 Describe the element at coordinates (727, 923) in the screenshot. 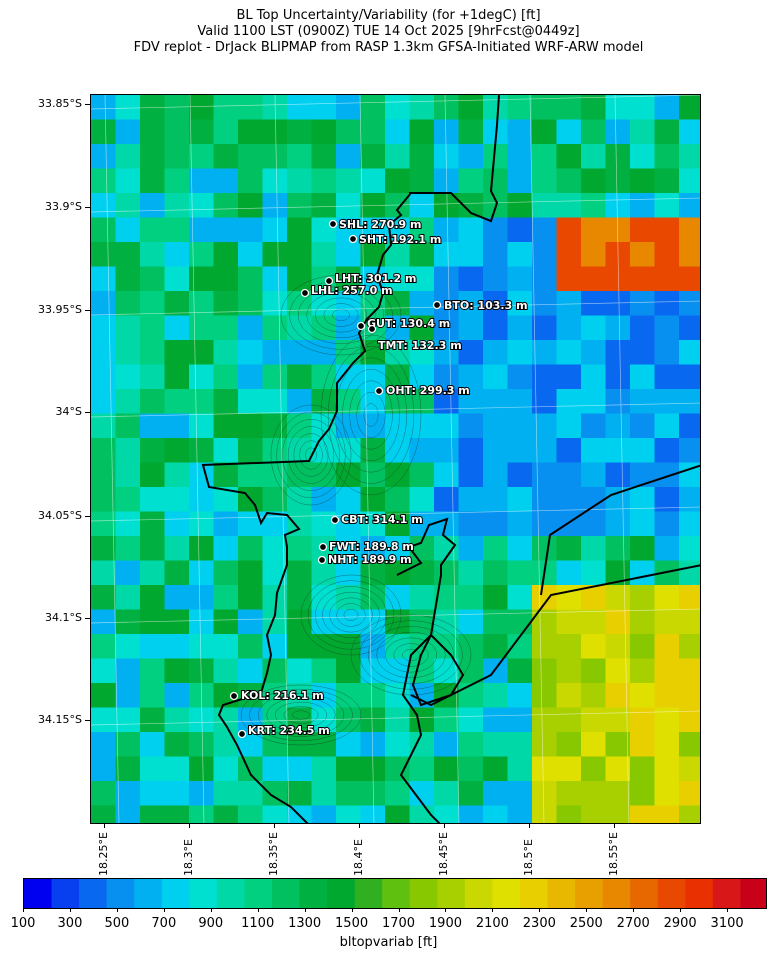

I see `colorbar-tick-label: 3100` at that location.